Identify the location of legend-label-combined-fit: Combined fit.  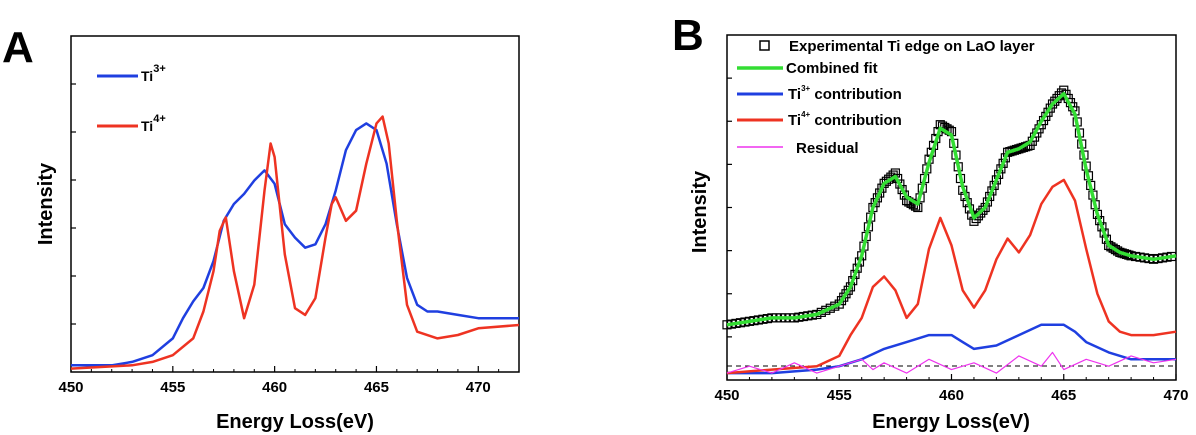
(832, 68).